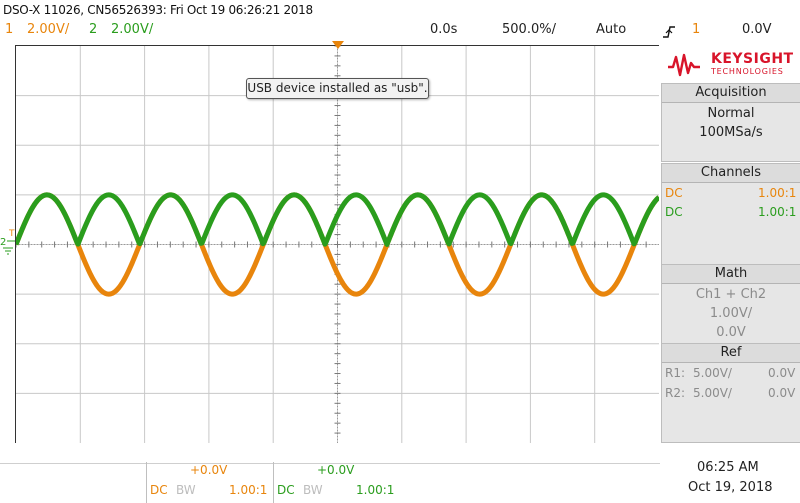  What do you see at coordinates (674, 212) in the screenshot?
I see `ch2-coupling: DC` at bounding box center [674, 212].